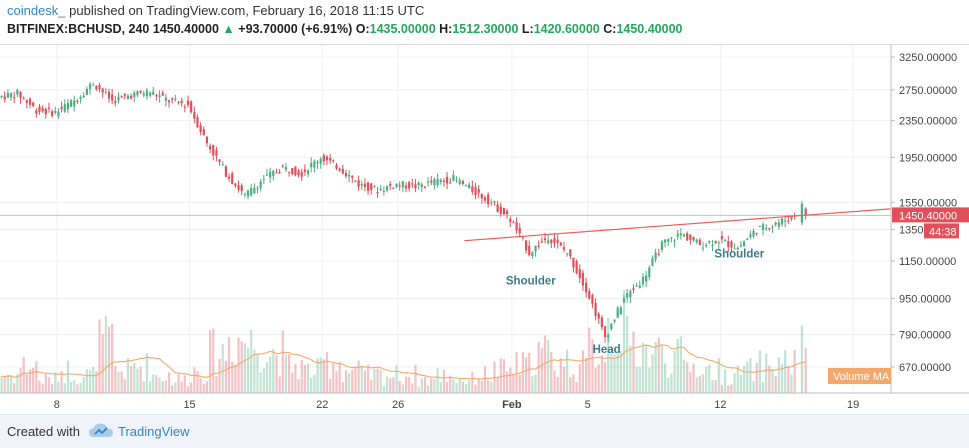 This screenshot has width=969, height=448. Describe the element at coordinates (925, 368) in the screenshot. I see `y-tick-label: 670.00000` at that location.